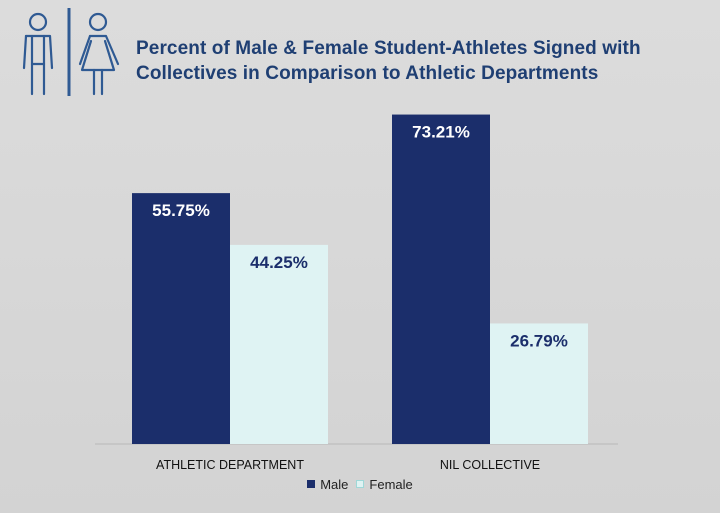  I want to click on data-label-male-1: 73.21%, so click(441, 132).